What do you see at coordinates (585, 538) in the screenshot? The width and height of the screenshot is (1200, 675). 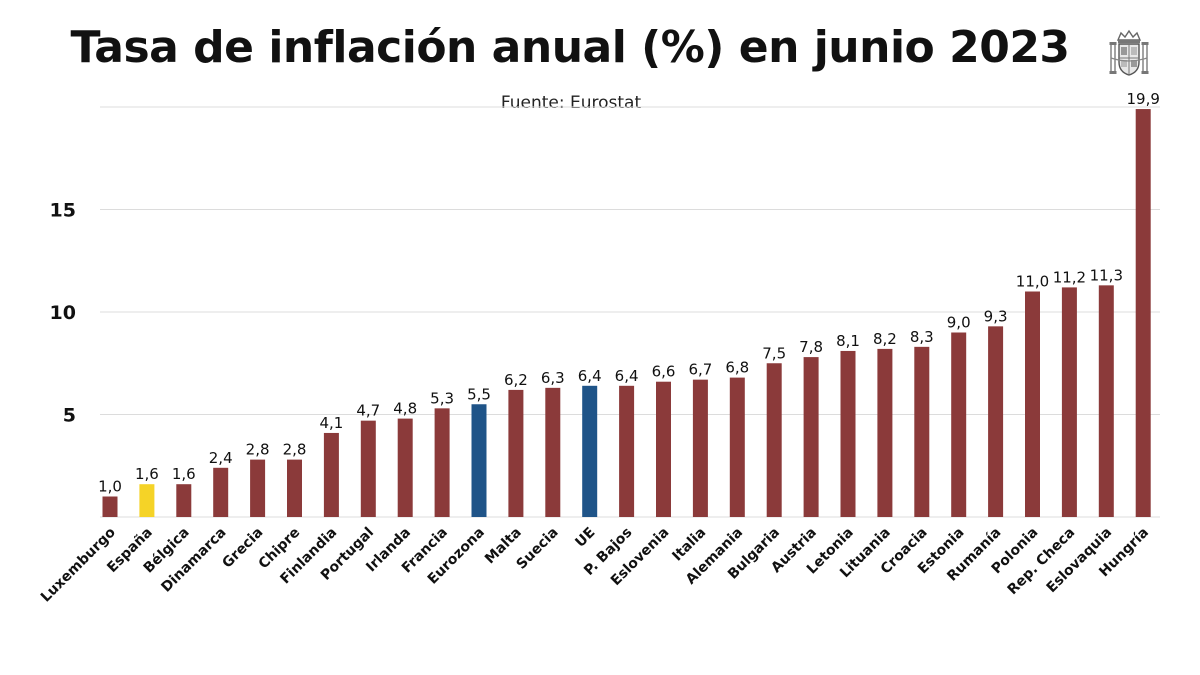 I see `x-tick-label: UE` at bounding box center [585, 538].